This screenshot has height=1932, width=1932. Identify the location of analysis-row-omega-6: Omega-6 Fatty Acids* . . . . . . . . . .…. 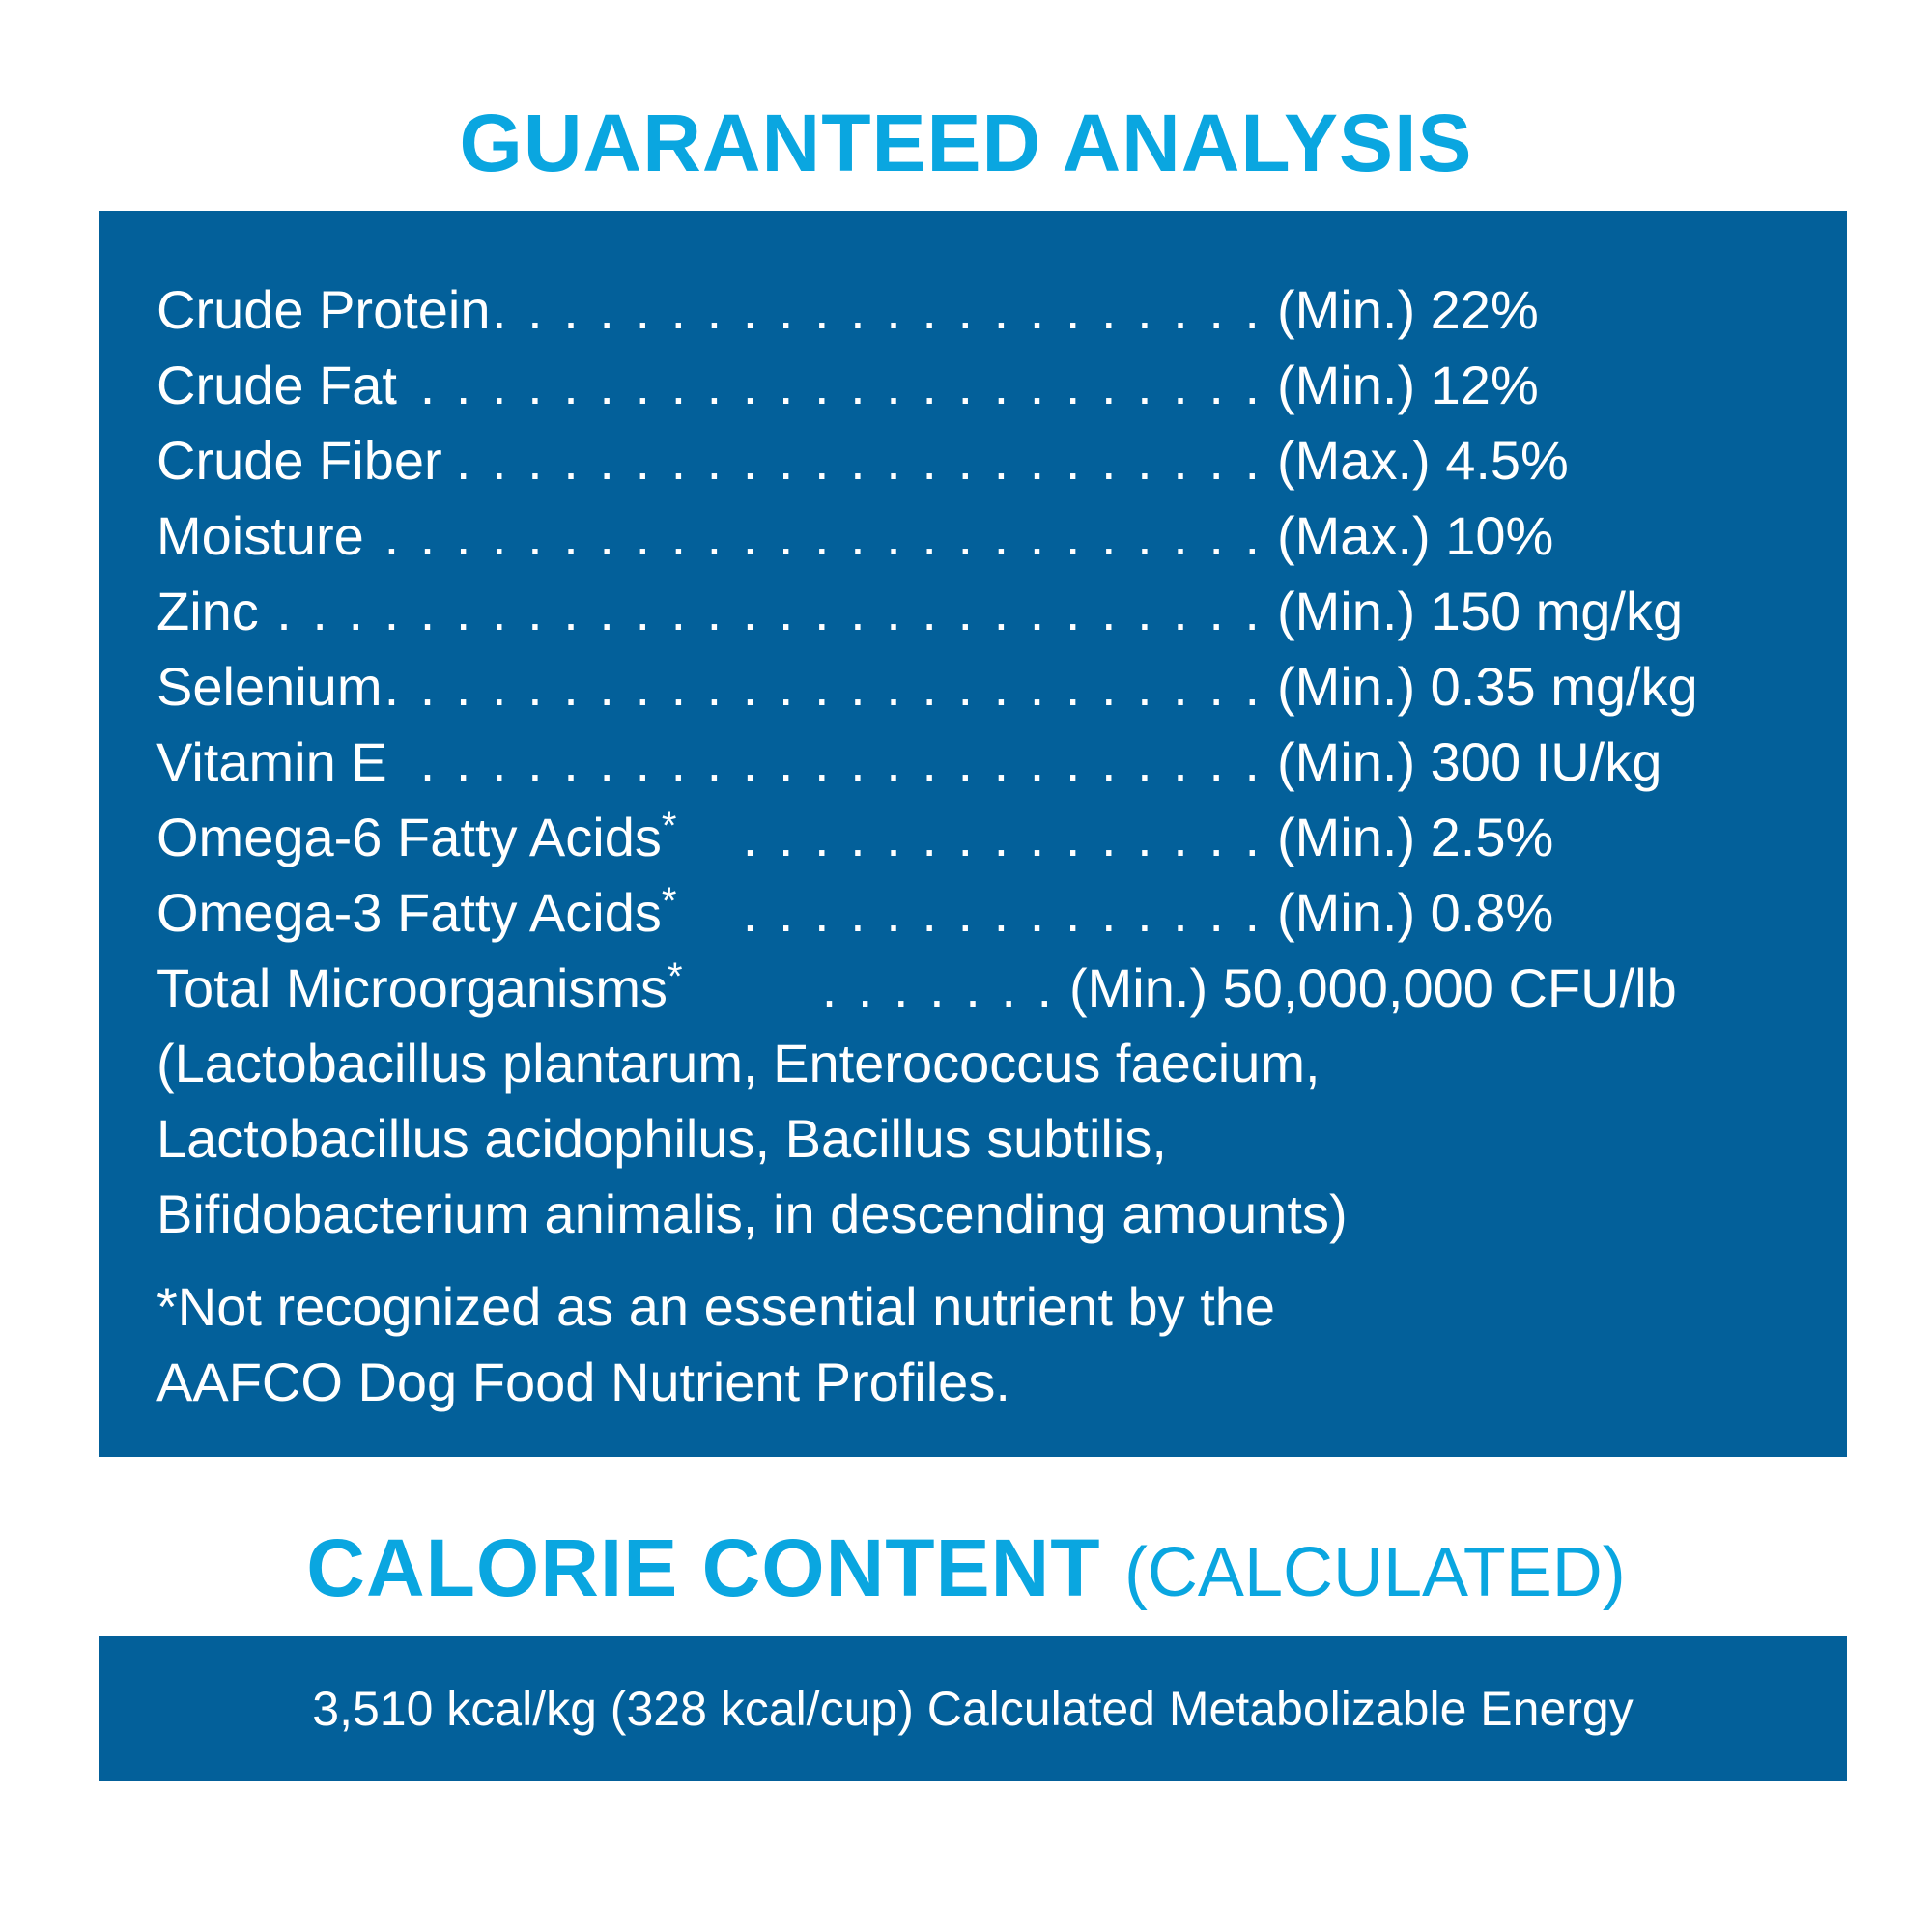
(982, 837).